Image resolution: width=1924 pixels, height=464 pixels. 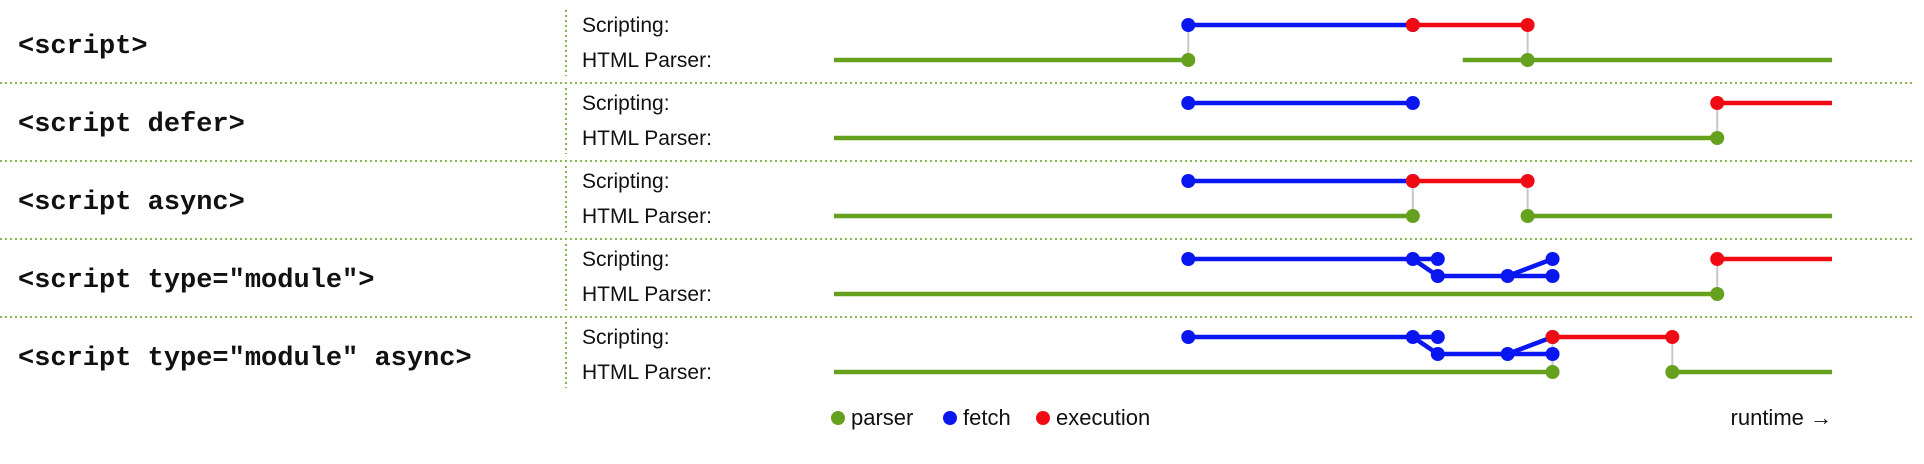 What do you see at coordinates (987, 417) in the screenshot?
I see `legend-fetch-label: fetch` at bounding box center [987, 417].